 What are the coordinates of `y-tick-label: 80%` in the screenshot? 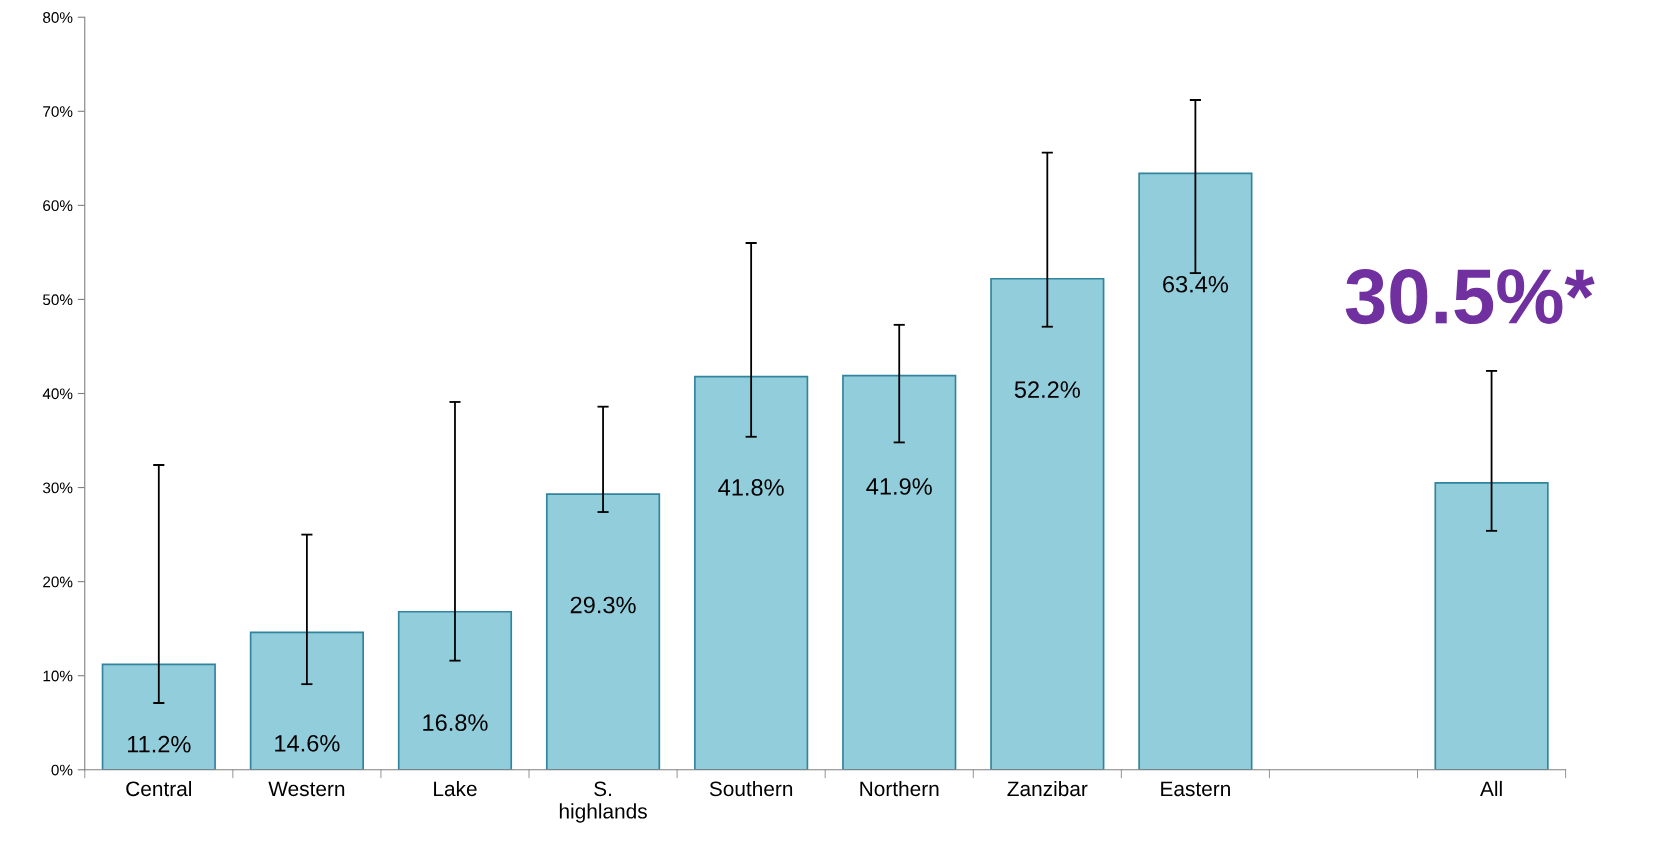 It's located at (58, 17).